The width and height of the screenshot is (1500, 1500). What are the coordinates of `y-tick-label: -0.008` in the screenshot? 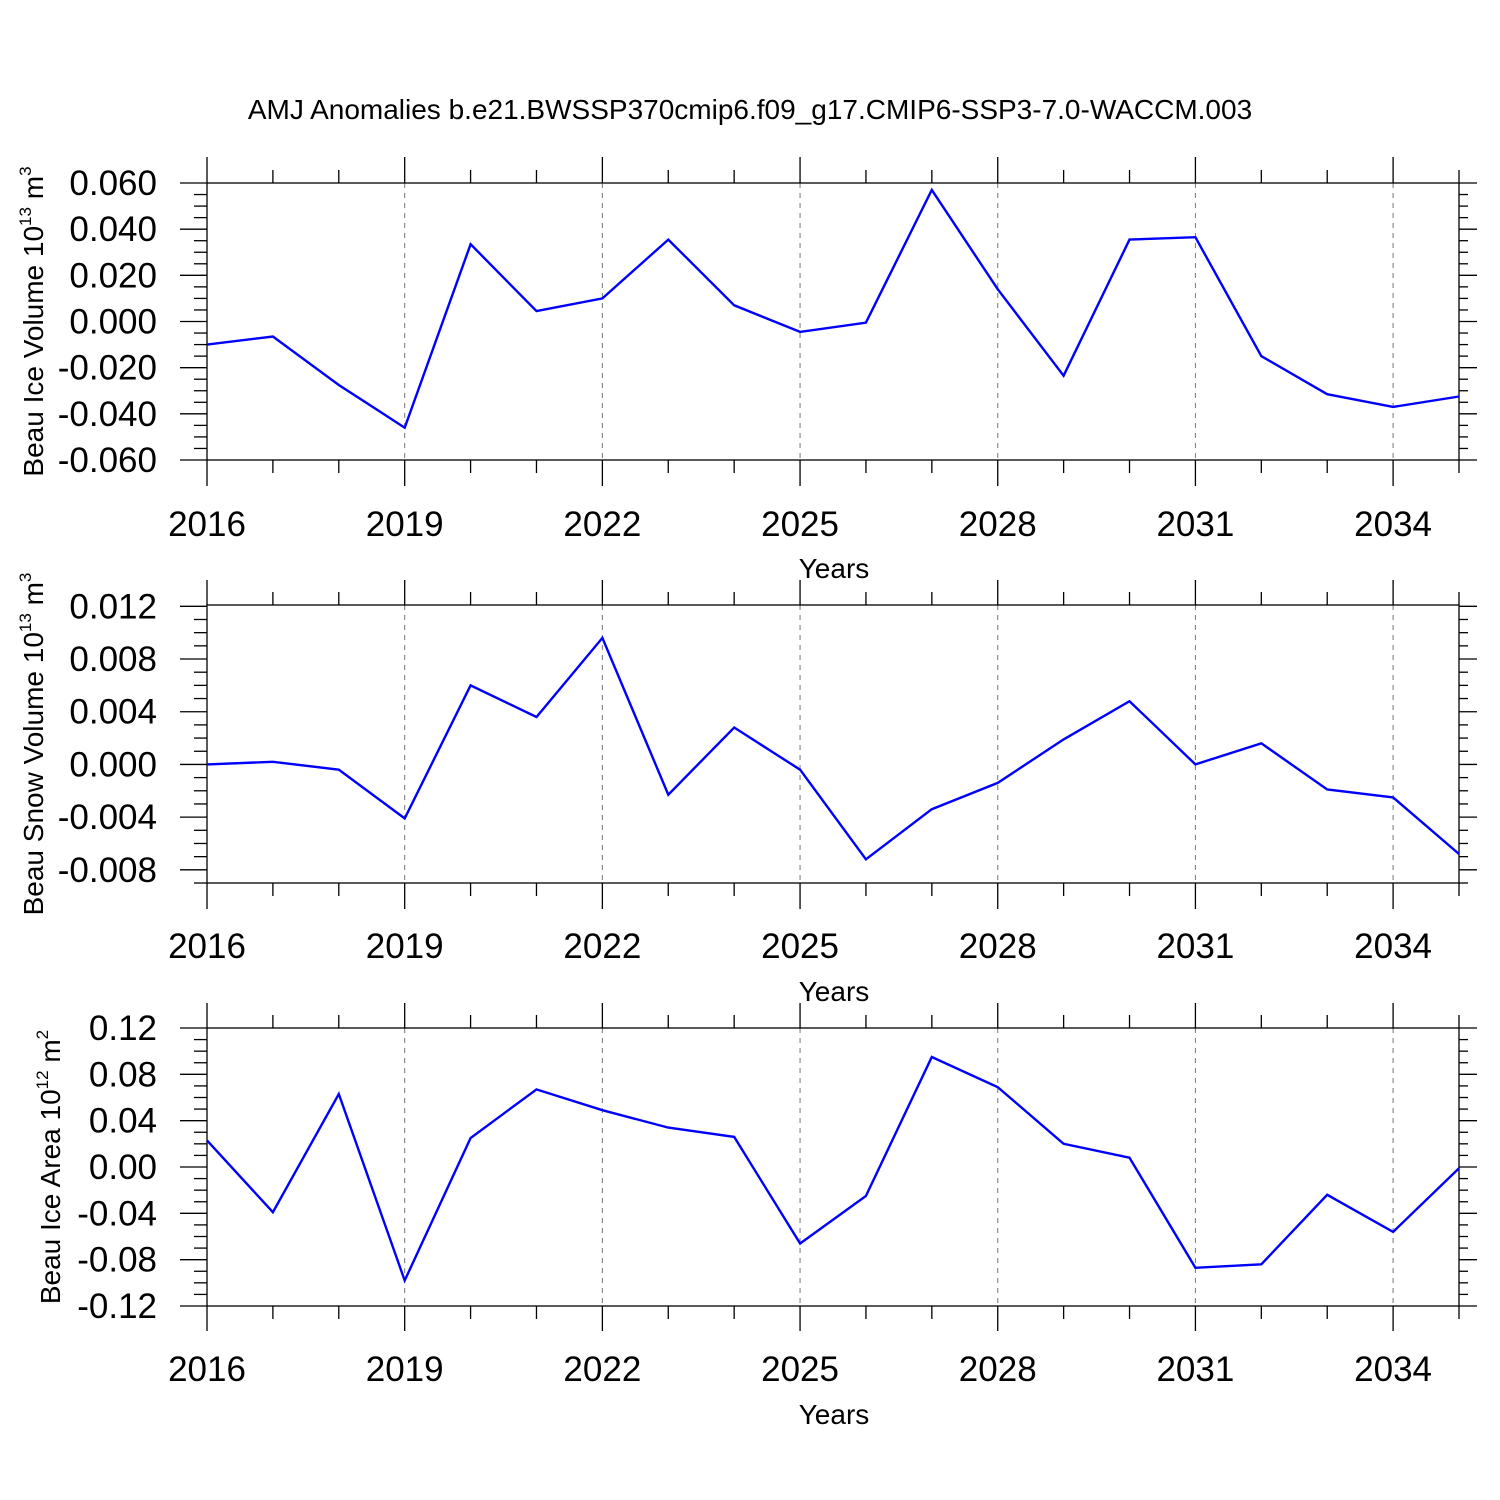 It's located at (107, 870).